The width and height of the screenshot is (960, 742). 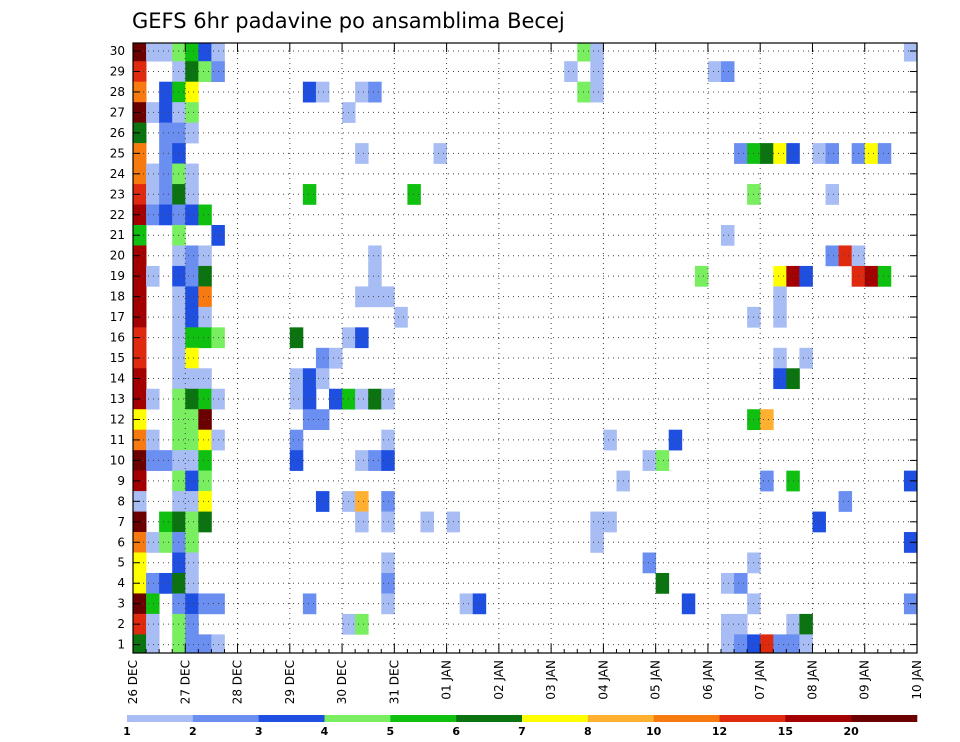 I want to click on y-tick-label: 10, so click(x=117, y=460).